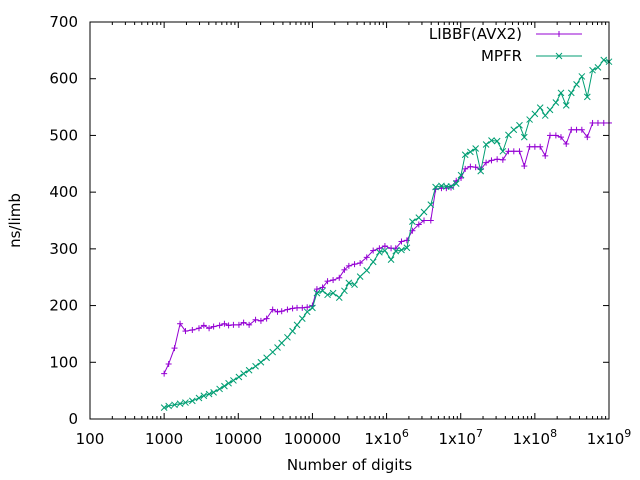 This screenshot has width=640, height=480. I want to click on y-tick-label: 600, so click(63, 79).